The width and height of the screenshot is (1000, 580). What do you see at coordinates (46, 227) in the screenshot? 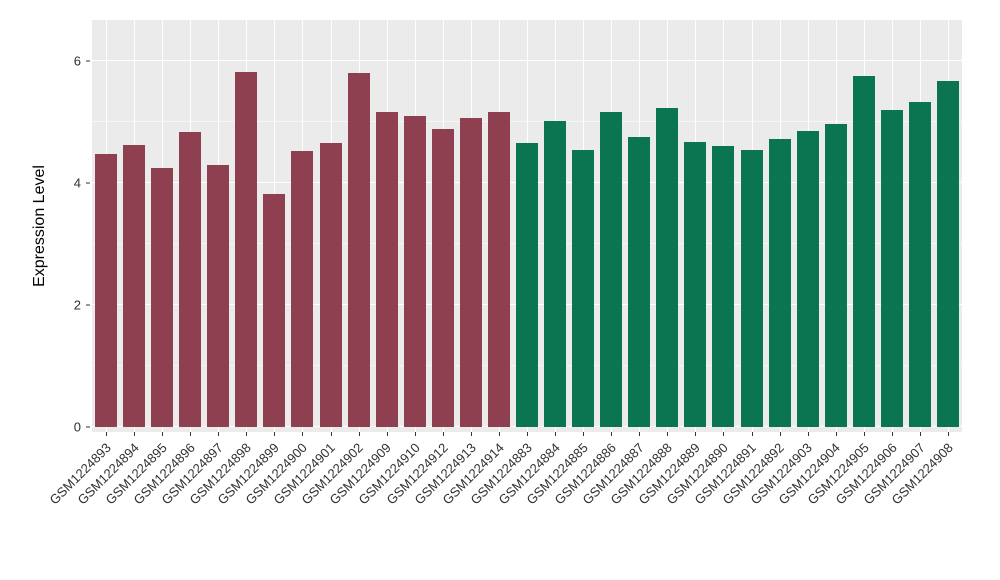
I see `y-axis: 0 2 4 6` at bounding box center [46, 227].